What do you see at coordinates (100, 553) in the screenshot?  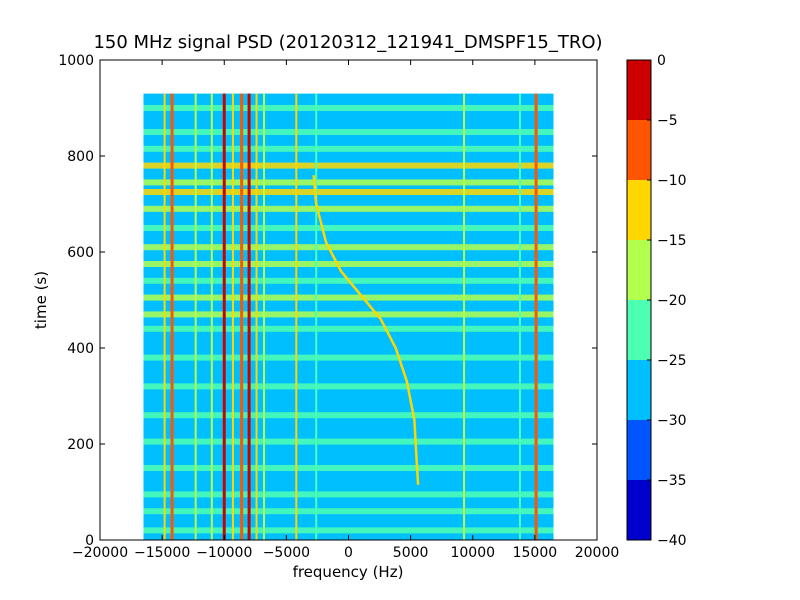 I see `x-tick-label-0: −20000` at bounding box center [100, 553].